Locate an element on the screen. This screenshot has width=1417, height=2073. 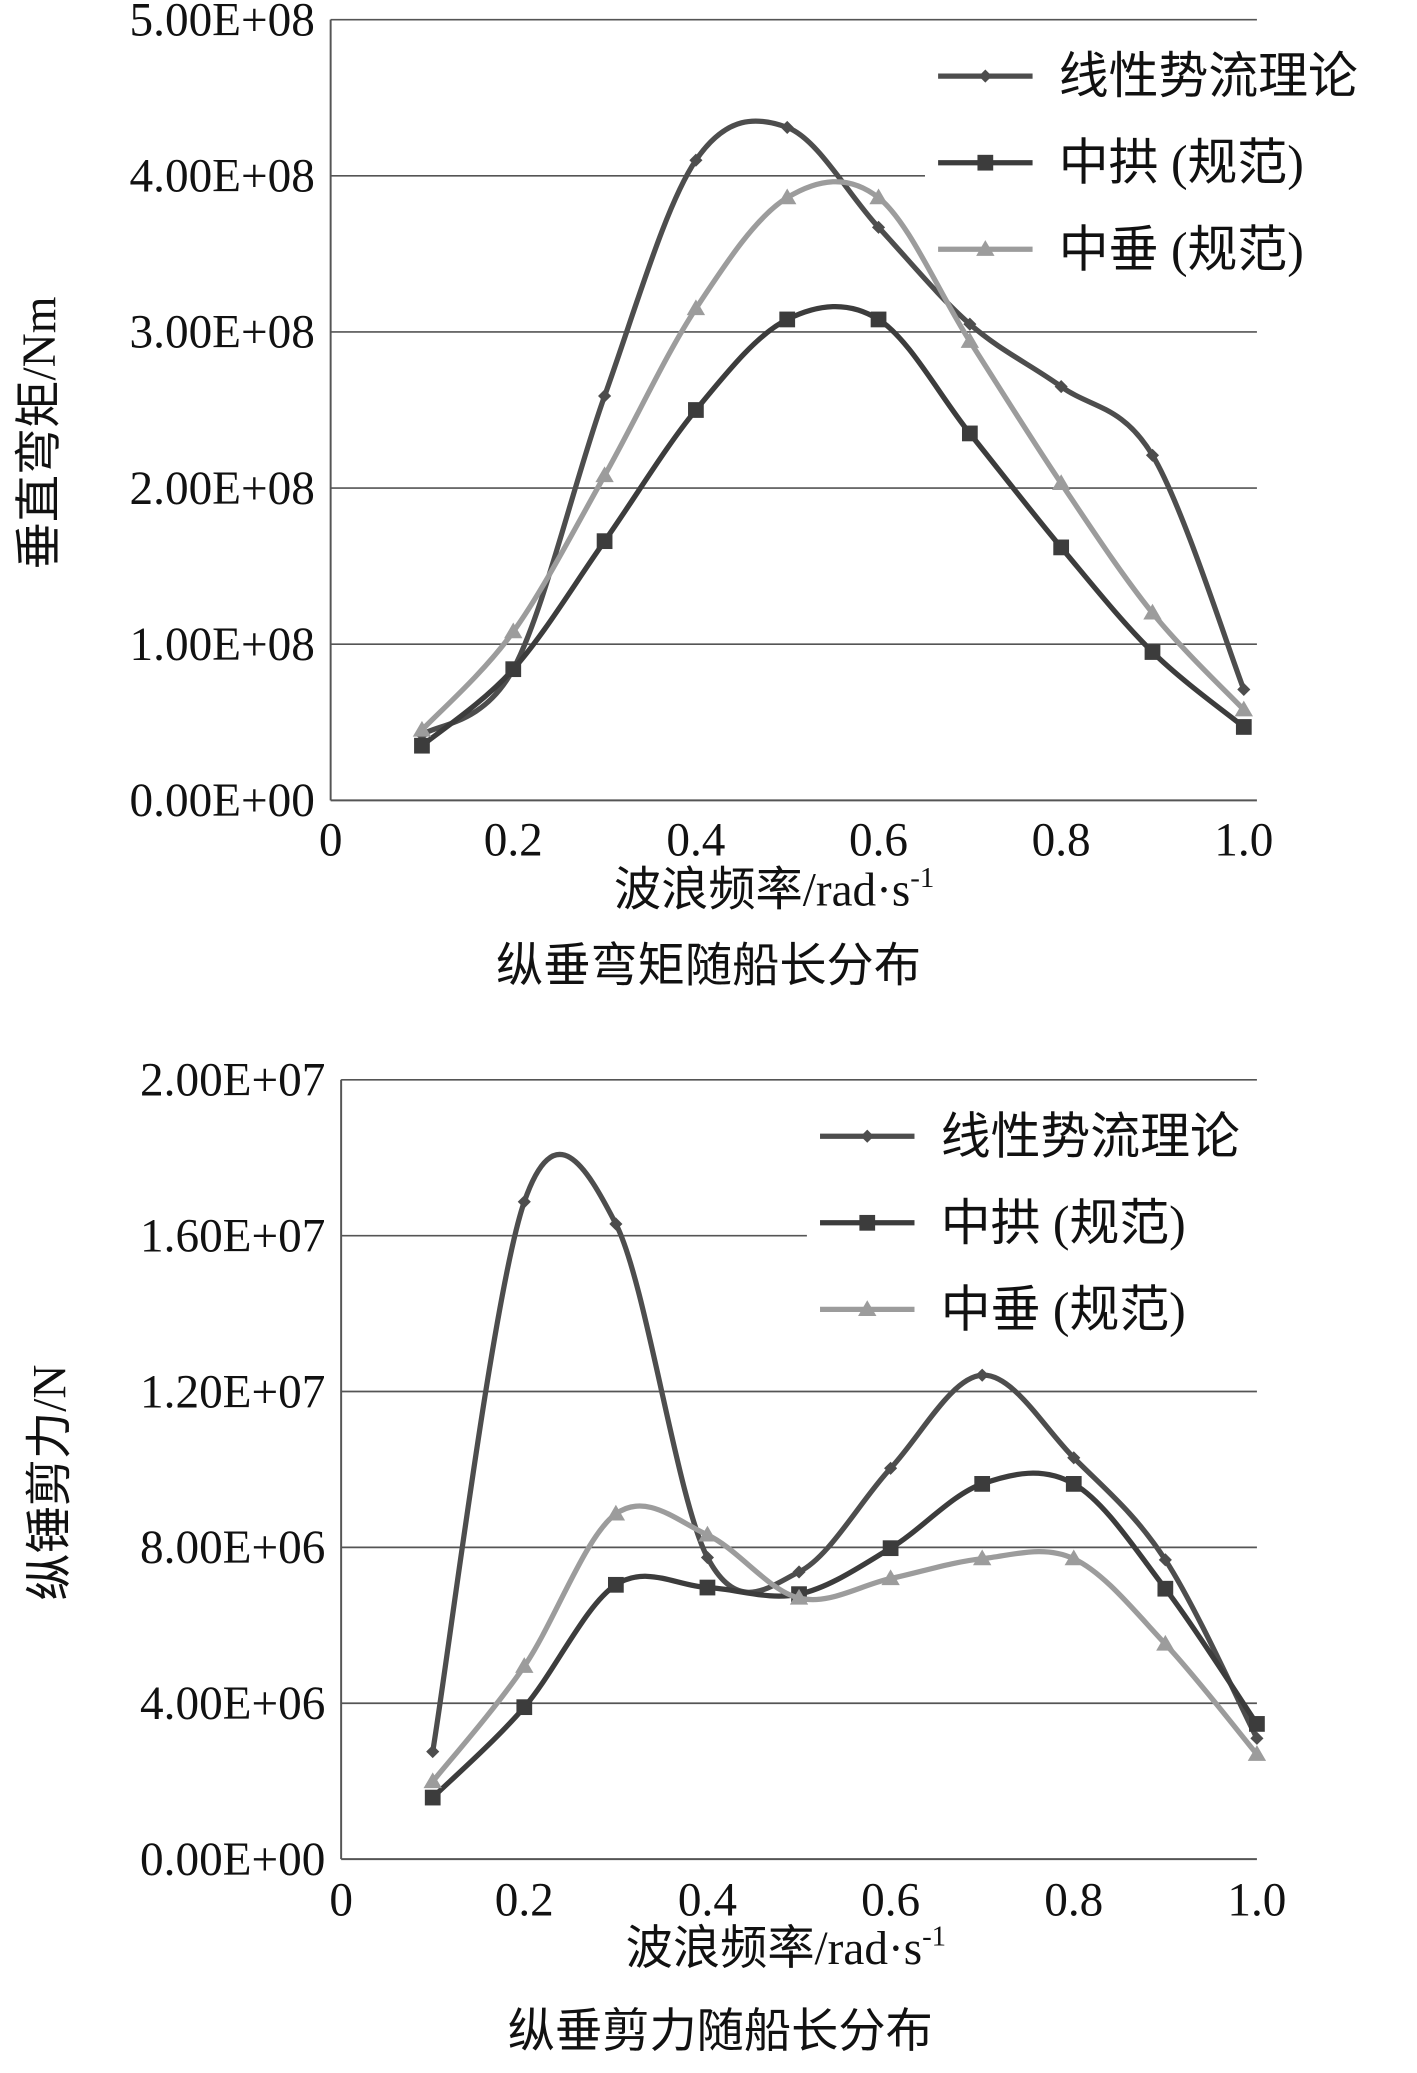
y-tick-label: 5.00E+08 is located at coordinates (222, 23).